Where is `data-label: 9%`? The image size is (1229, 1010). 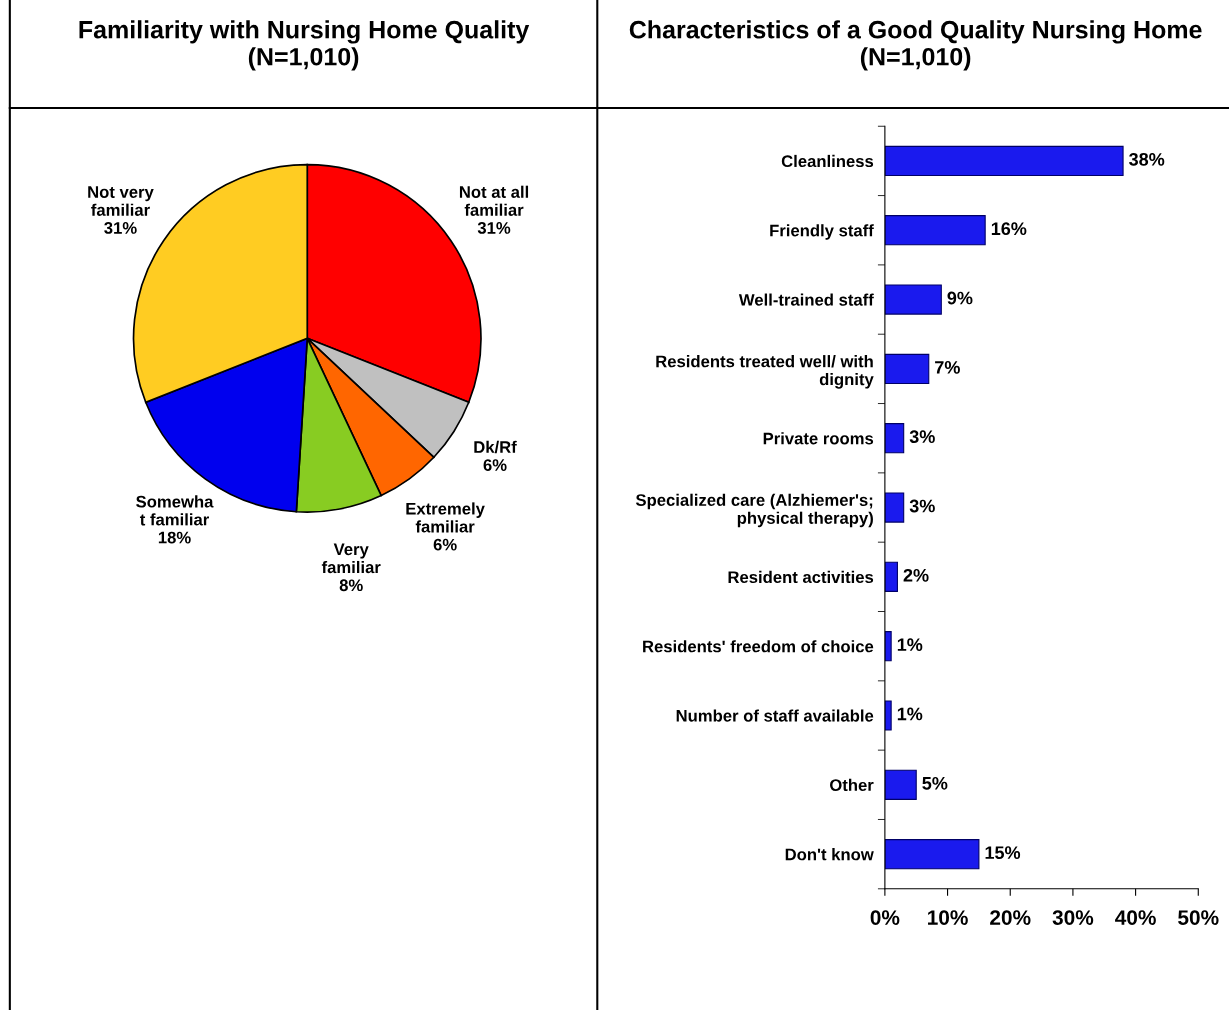
data-label: 9% is located at coordinates (960, 298).